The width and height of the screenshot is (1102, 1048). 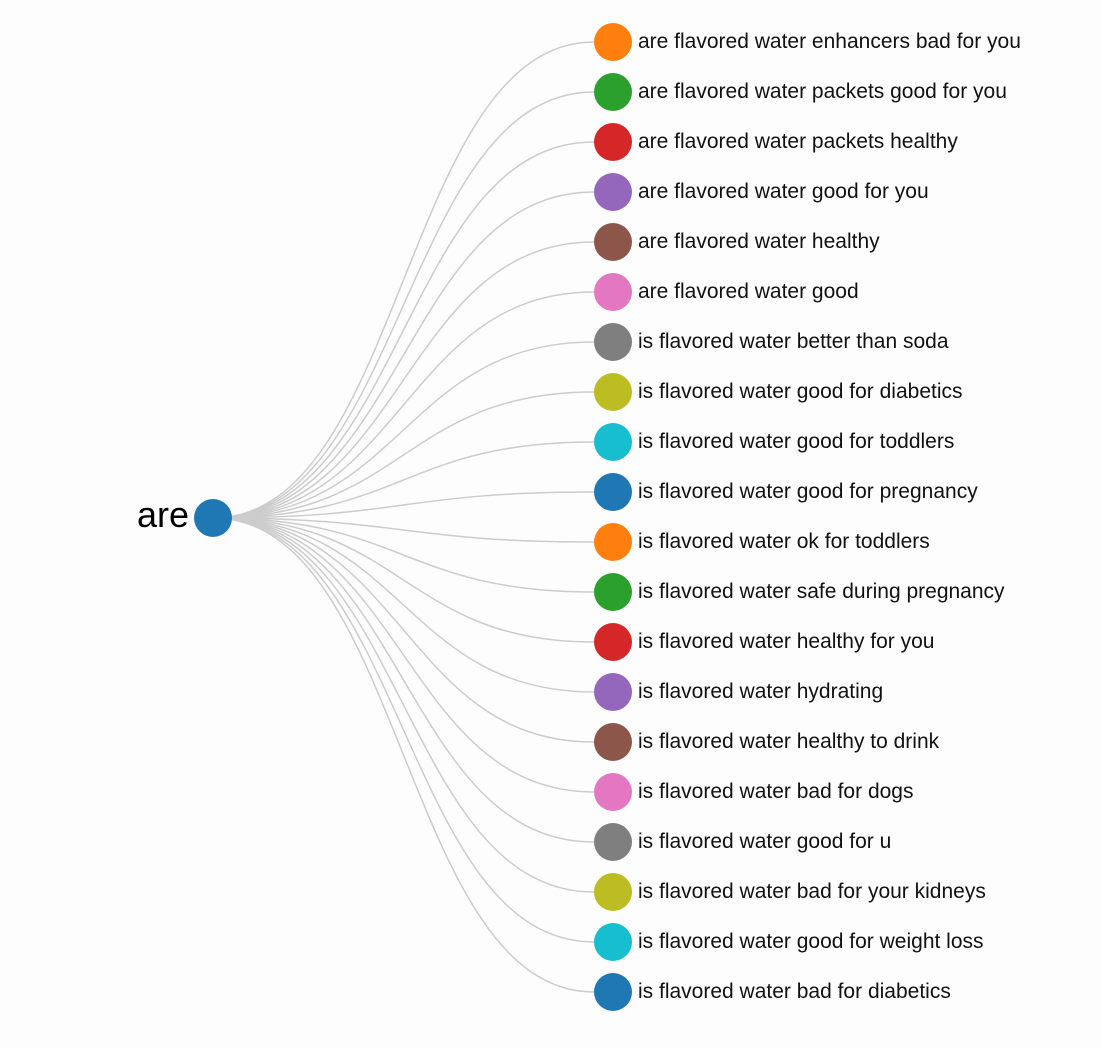 I want to click on suggestion-node: are flavored water good for you, so click(x=761, y=192).